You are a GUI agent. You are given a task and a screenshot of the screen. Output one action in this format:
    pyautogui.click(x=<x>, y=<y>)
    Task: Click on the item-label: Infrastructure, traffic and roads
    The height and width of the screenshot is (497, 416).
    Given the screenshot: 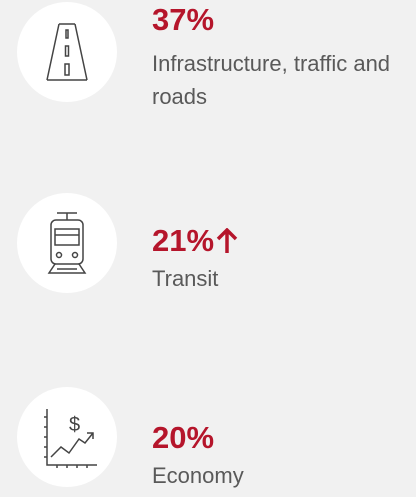 What is the action you would take?
    pyautogui.click(x=271, y=80)
    